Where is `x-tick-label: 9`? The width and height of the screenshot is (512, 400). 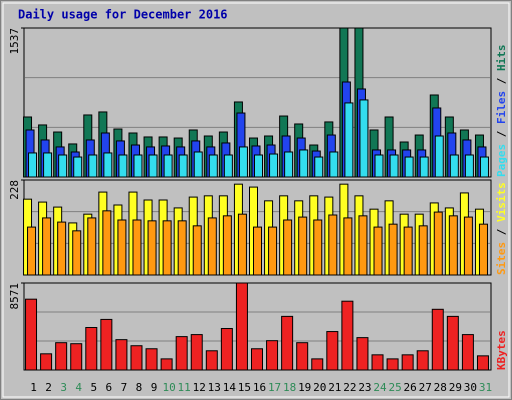
x-tick-label: 9 is located at coordinates (154, 387).